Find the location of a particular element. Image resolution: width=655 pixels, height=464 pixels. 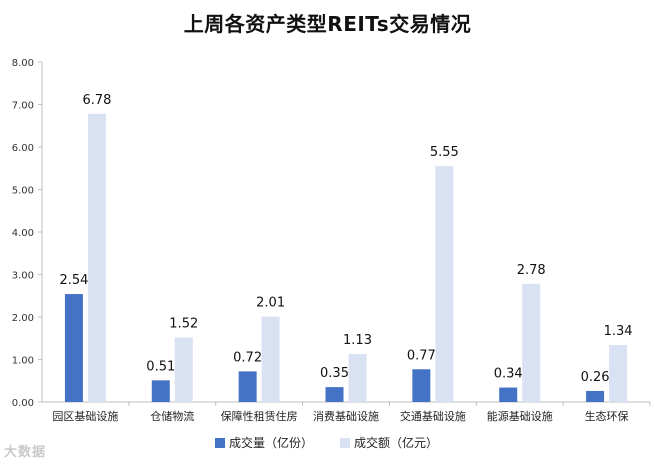

legend-label: 成交额（亿元） is located at coordinates (396, 442).